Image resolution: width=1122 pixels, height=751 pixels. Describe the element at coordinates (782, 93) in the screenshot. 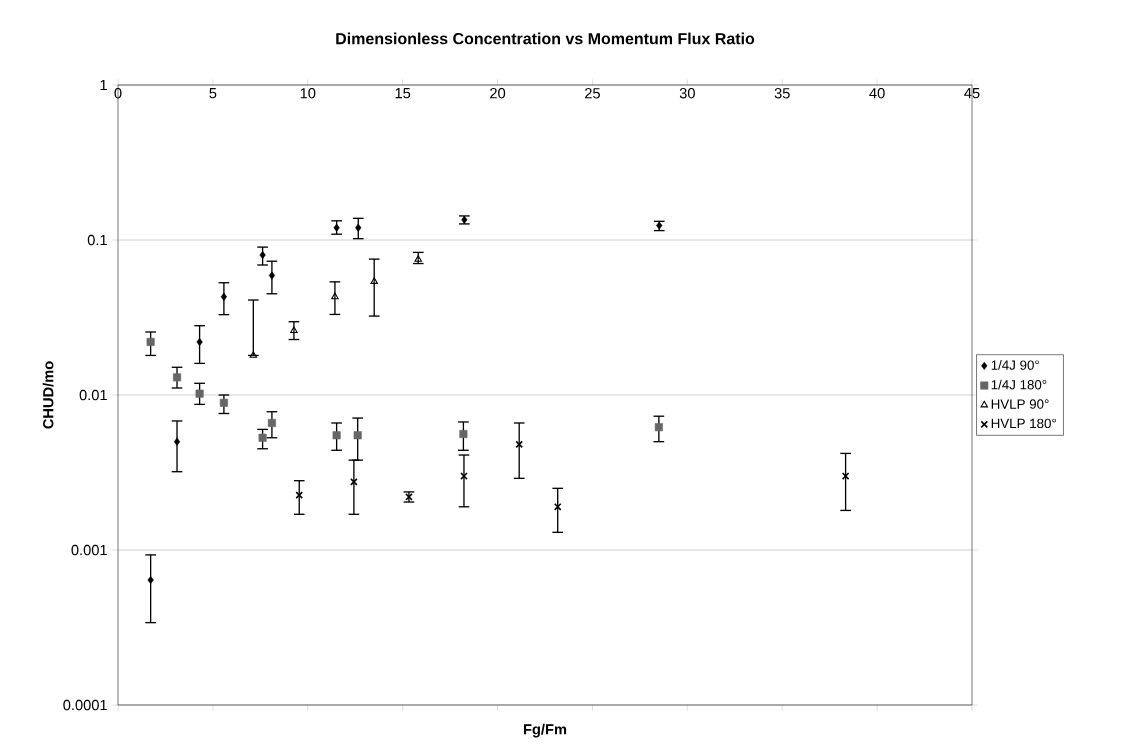

I see `x-tick-label: 35` at that location.